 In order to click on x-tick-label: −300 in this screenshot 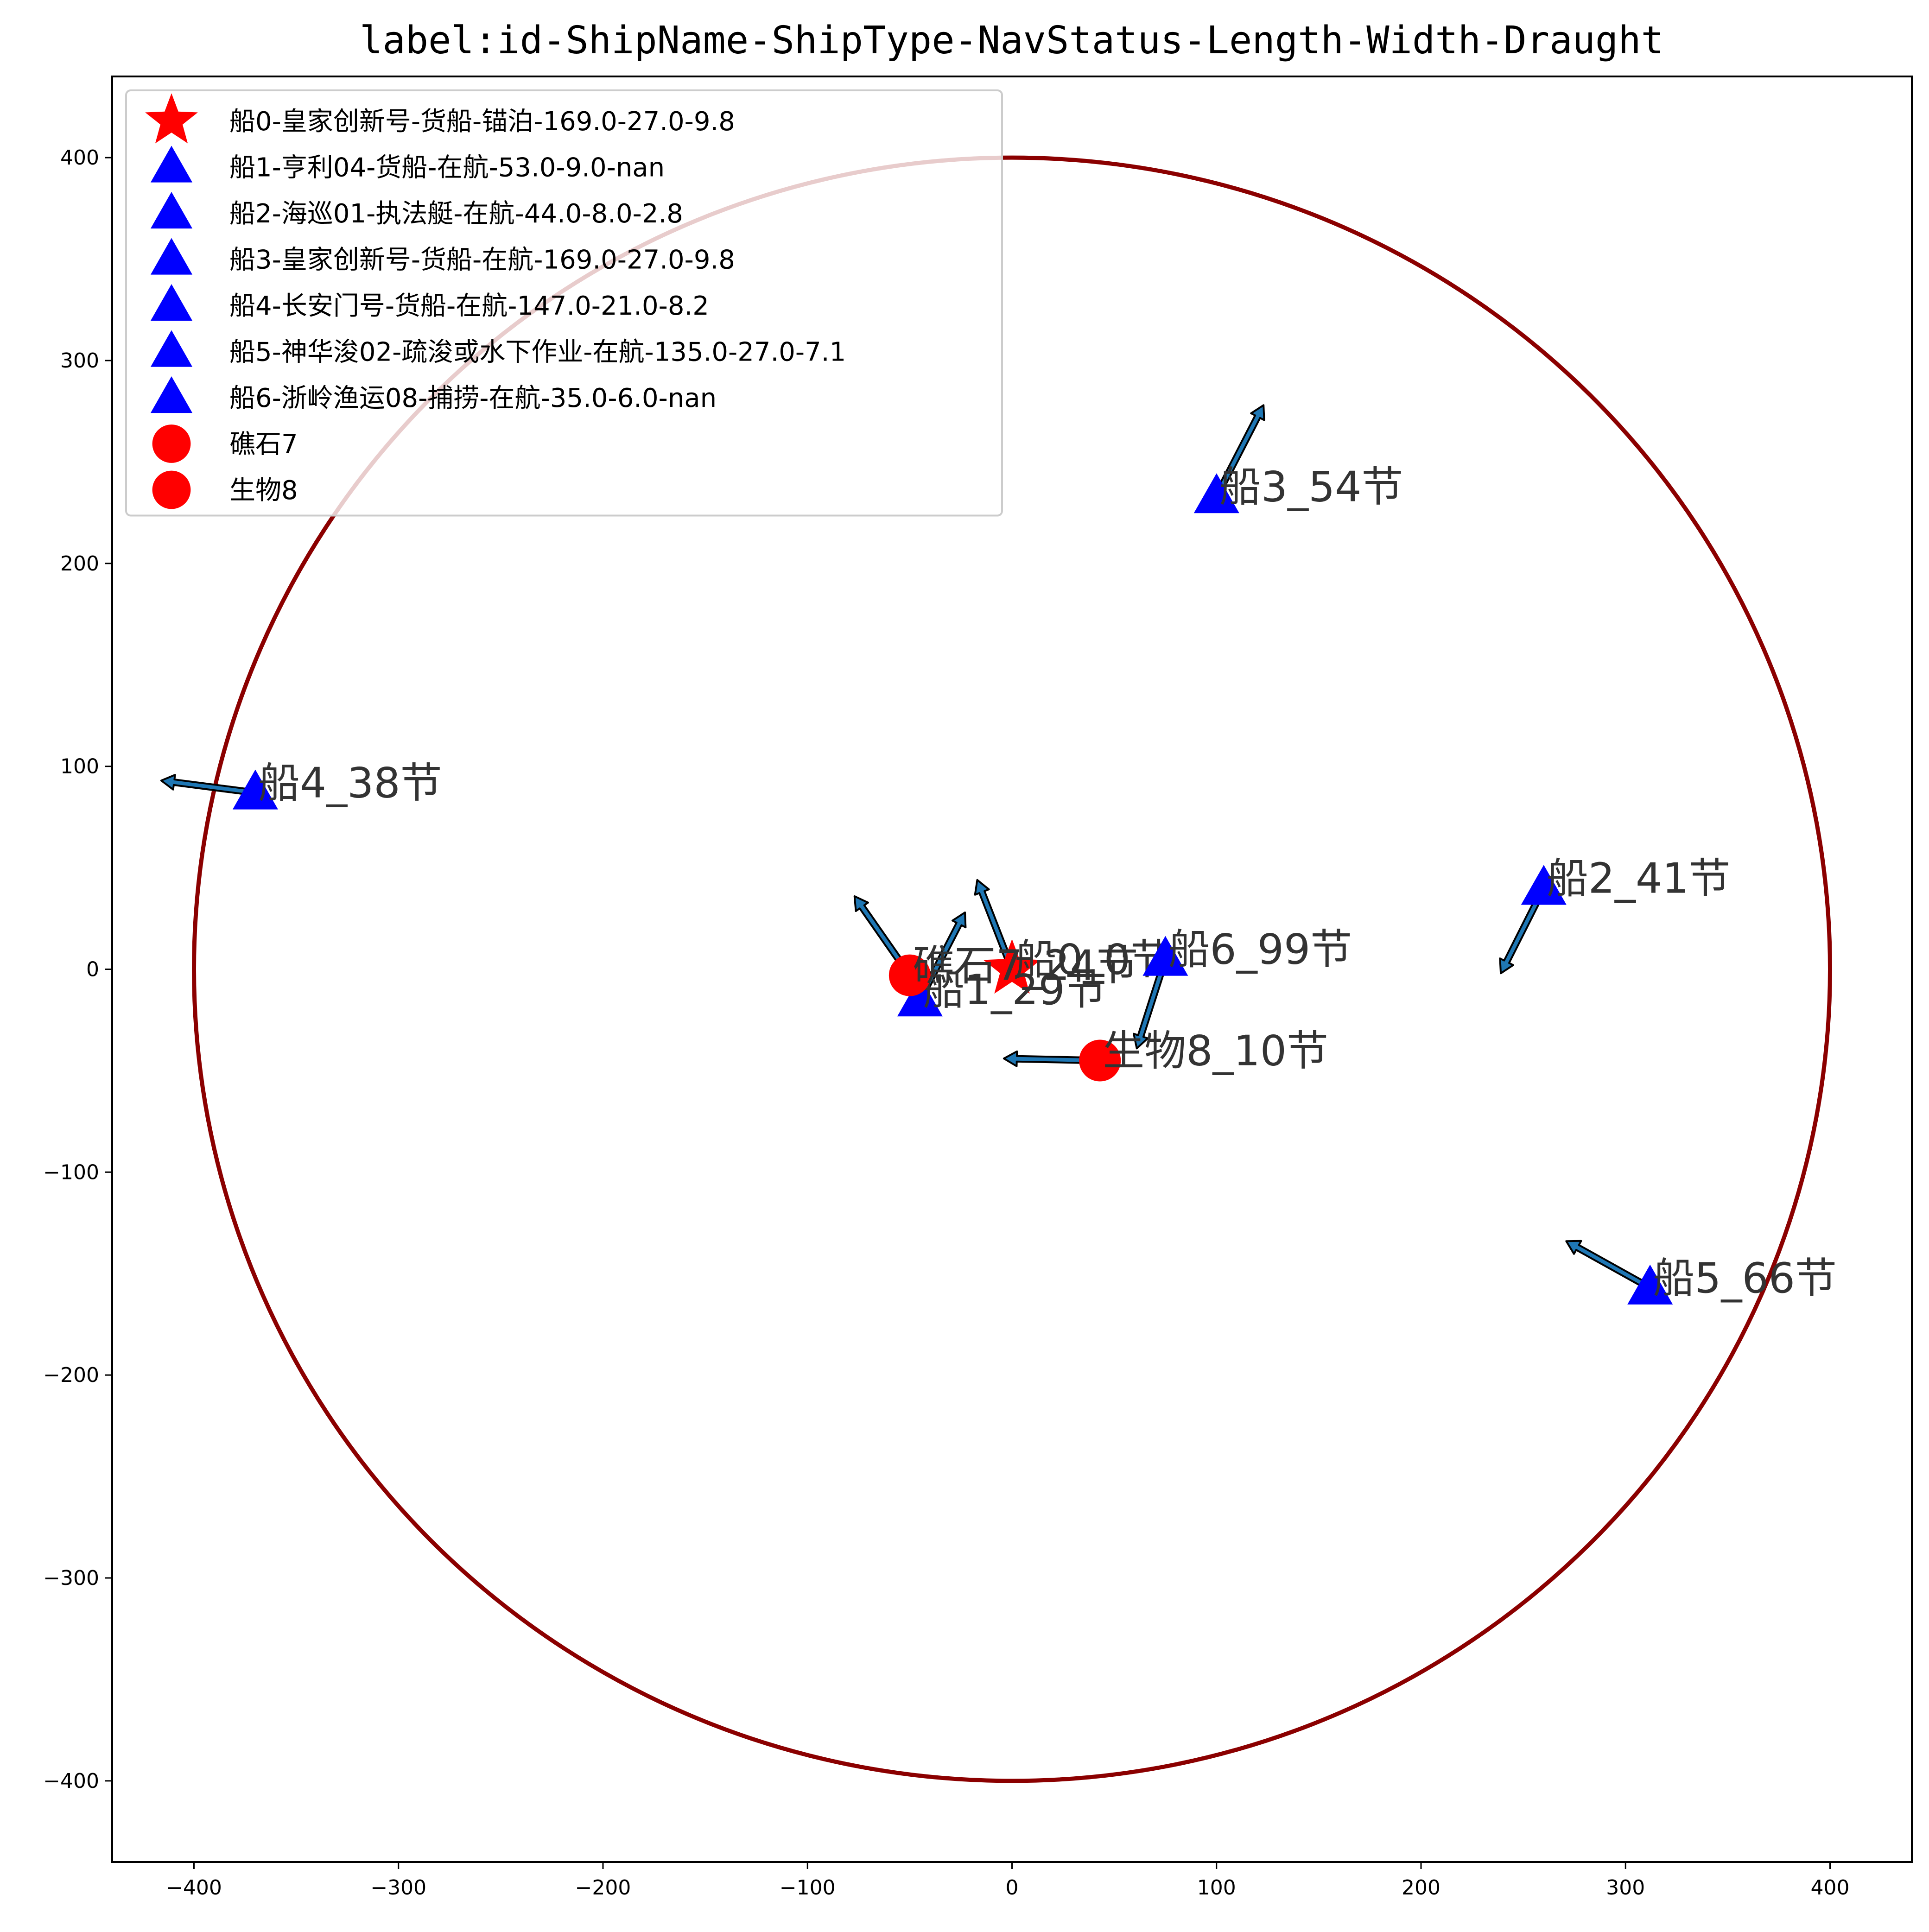, I will do `click(398, 1888)`.